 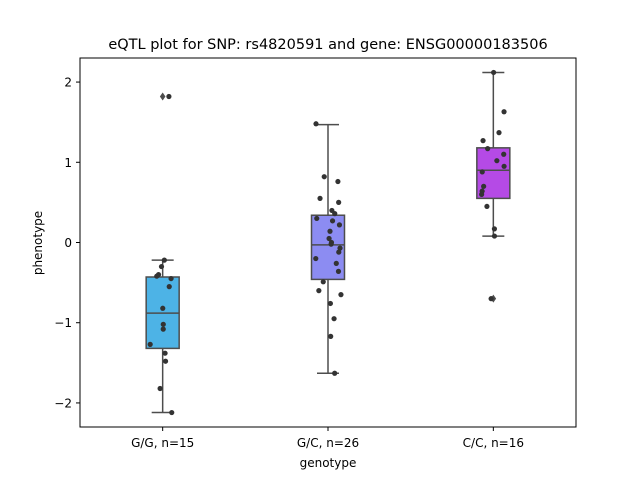 What do you see at coordinates (68, 163) in the screenshot?
I see `y-tick-label: 1` at bounding box center [68, 163].